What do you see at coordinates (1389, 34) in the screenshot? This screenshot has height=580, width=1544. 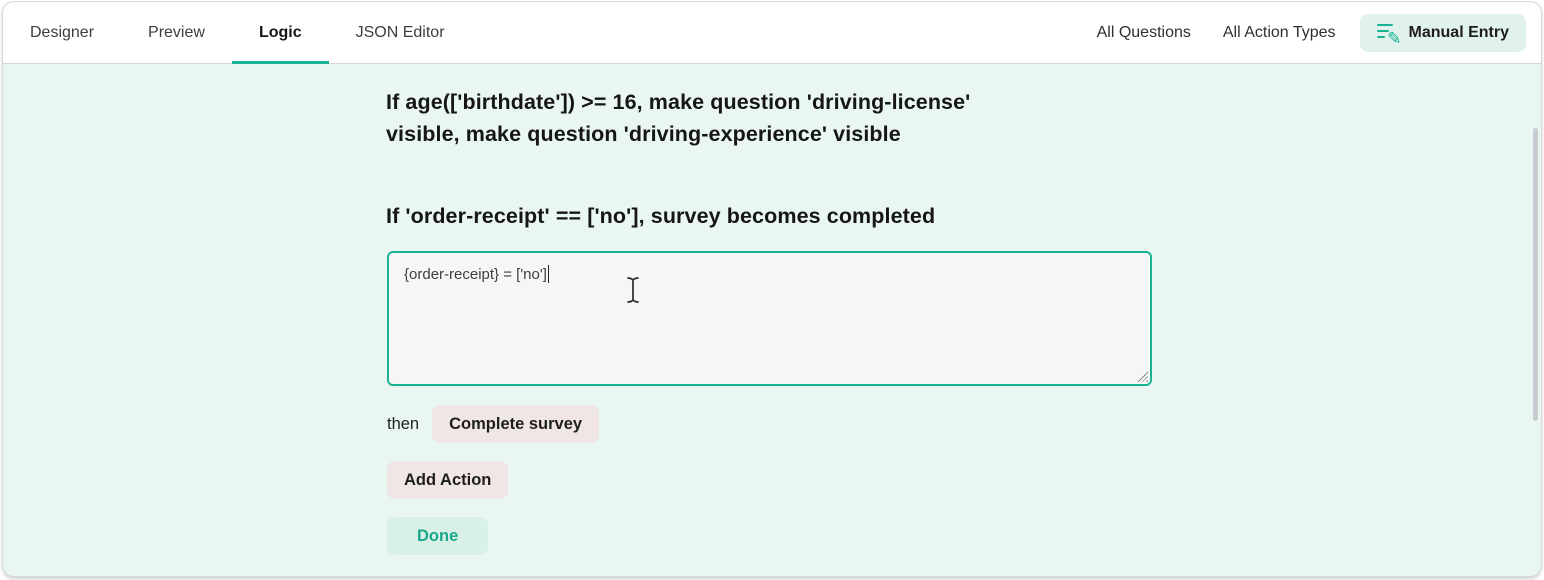 I see `fast-entry-pencil-icon: ✎` at bounding box center [1389, 34].